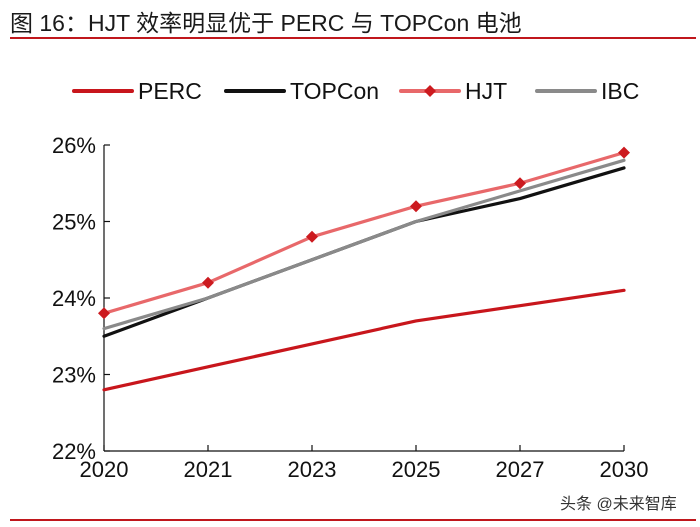  Describe the element at coordinates (364, 340) in the screenshot. I see `series-line-perc` at that location.